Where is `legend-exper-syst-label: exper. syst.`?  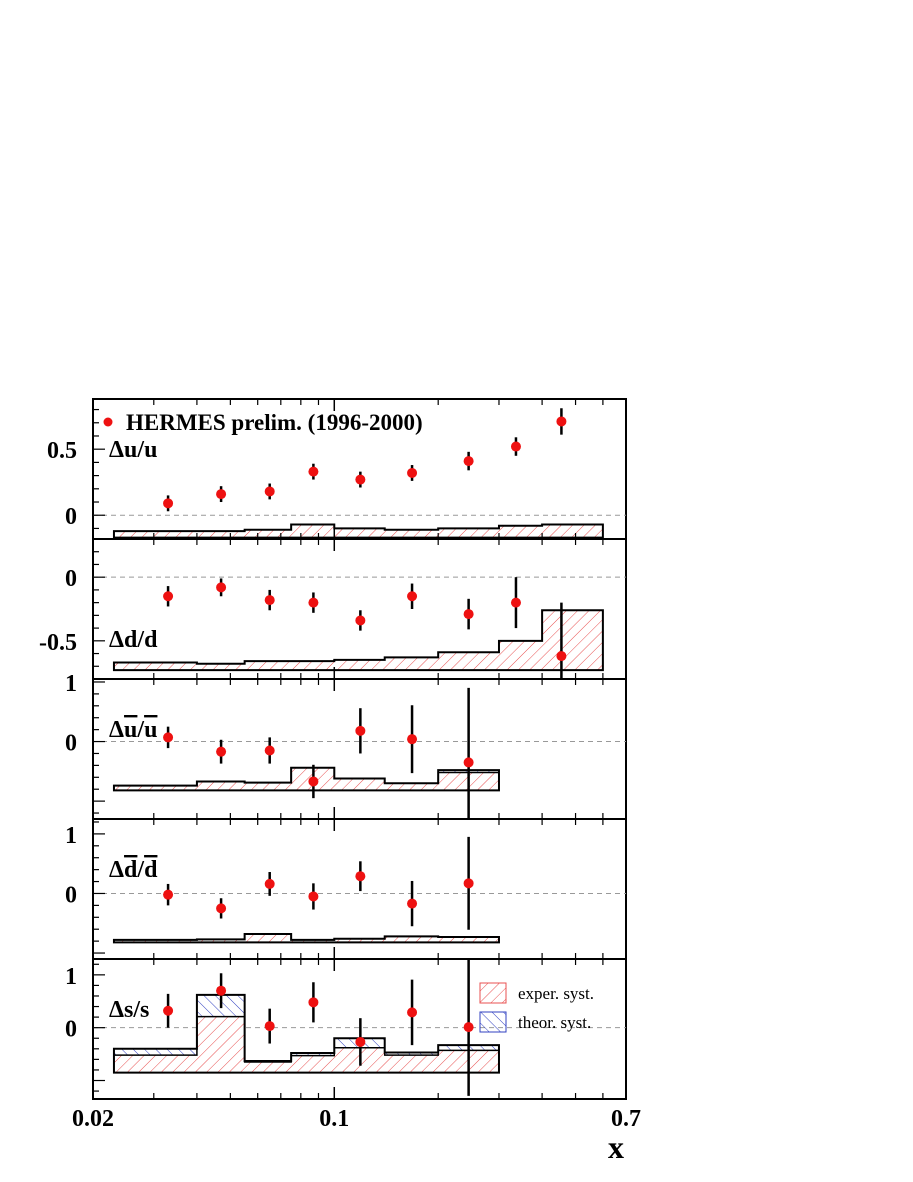 legend-exper-syst-label: exper. syst. is located at coordinates (556, 993).